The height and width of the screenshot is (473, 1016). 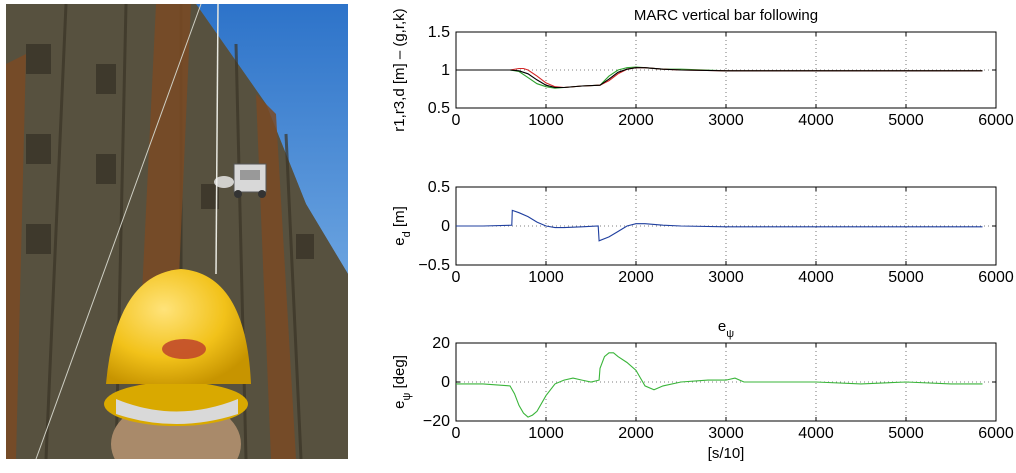 I want to click on y-axis-label: r1,r3,d [m] – (g,r,k), so click(x=399, y=69).